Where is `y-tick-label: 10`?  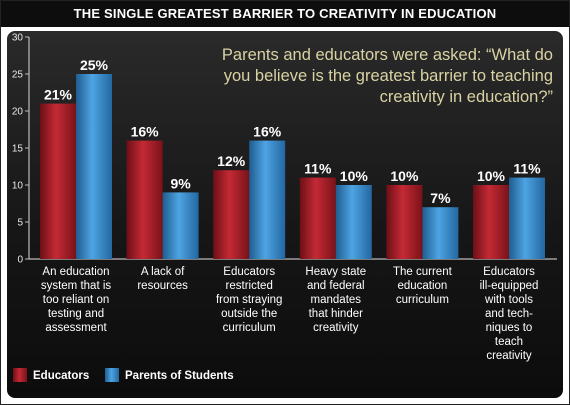
y-tick-label: 10 is located at coordinates (18, 186).